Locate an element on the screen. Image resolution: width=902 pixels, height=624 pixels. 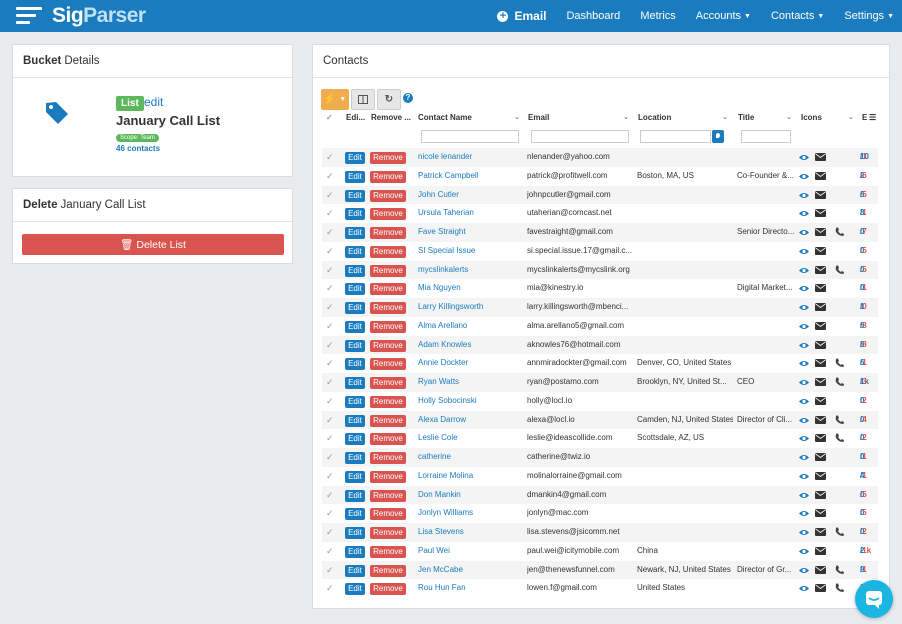
header-icons: Icons is located at coordinates (811, 117).